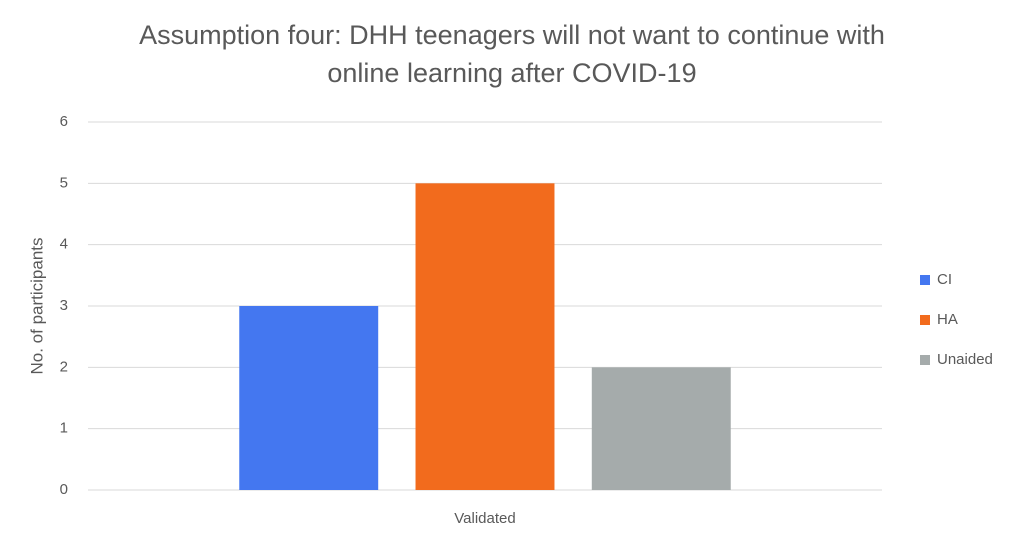 The height and width of the screenshot is (540, 1024). What do you see at coordinates (944, 279) in the screenshot?
I see `legend-label: CI` at bounding box center [944, 279].